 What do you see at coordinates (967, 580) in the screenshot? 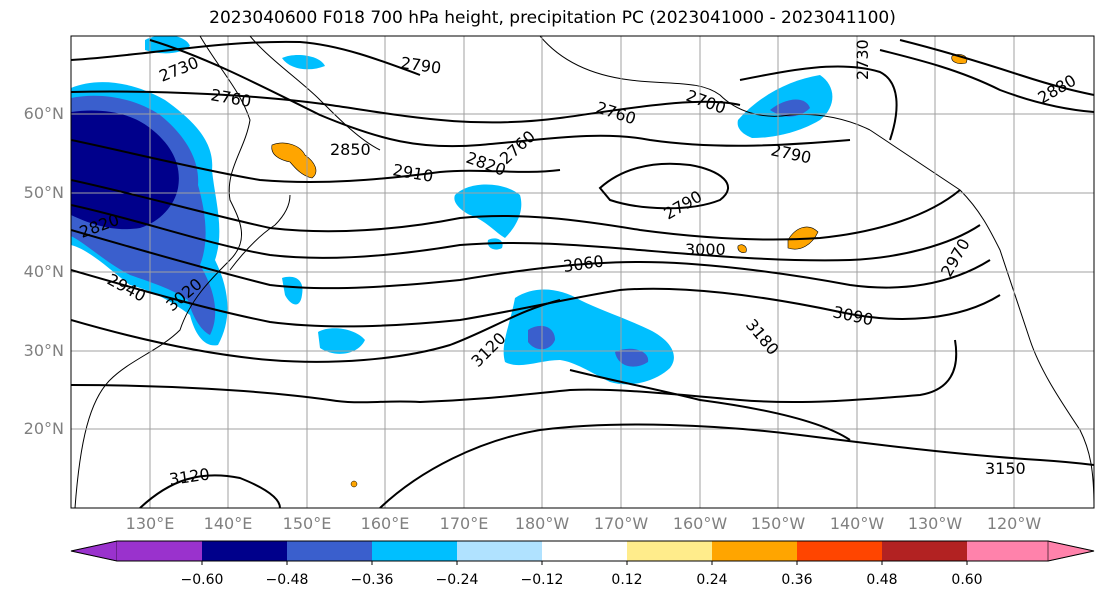
I see `colorbar-tick-label: 0.60` at bounding box center [967, 580].